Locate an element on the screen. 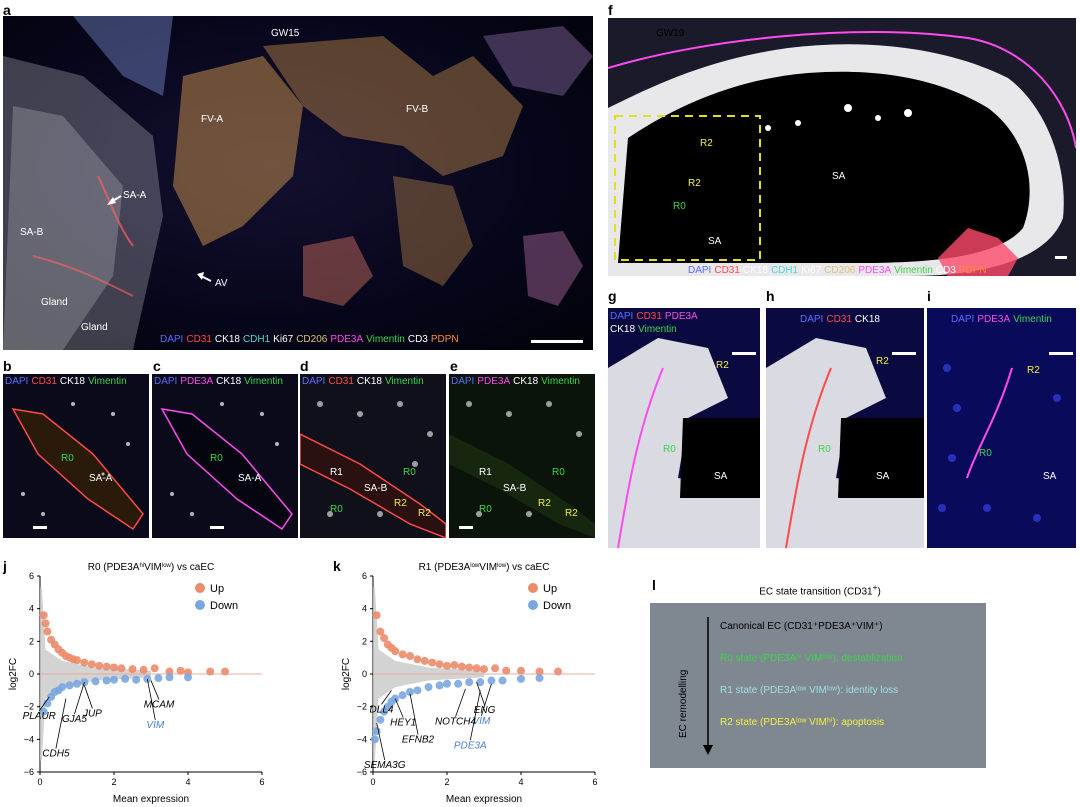  label-r0-c: R0 is located at coordinates (216, 458).